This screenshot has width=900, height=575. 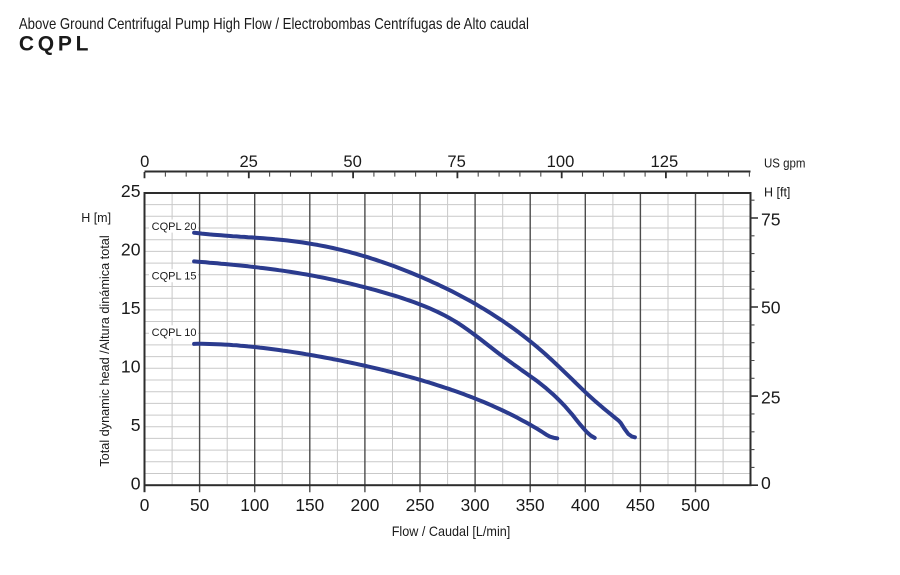 What do you see at coordinates (136, 425) in the screenshot?
I see `svg-text: 5` at bounding box center [136, 425].